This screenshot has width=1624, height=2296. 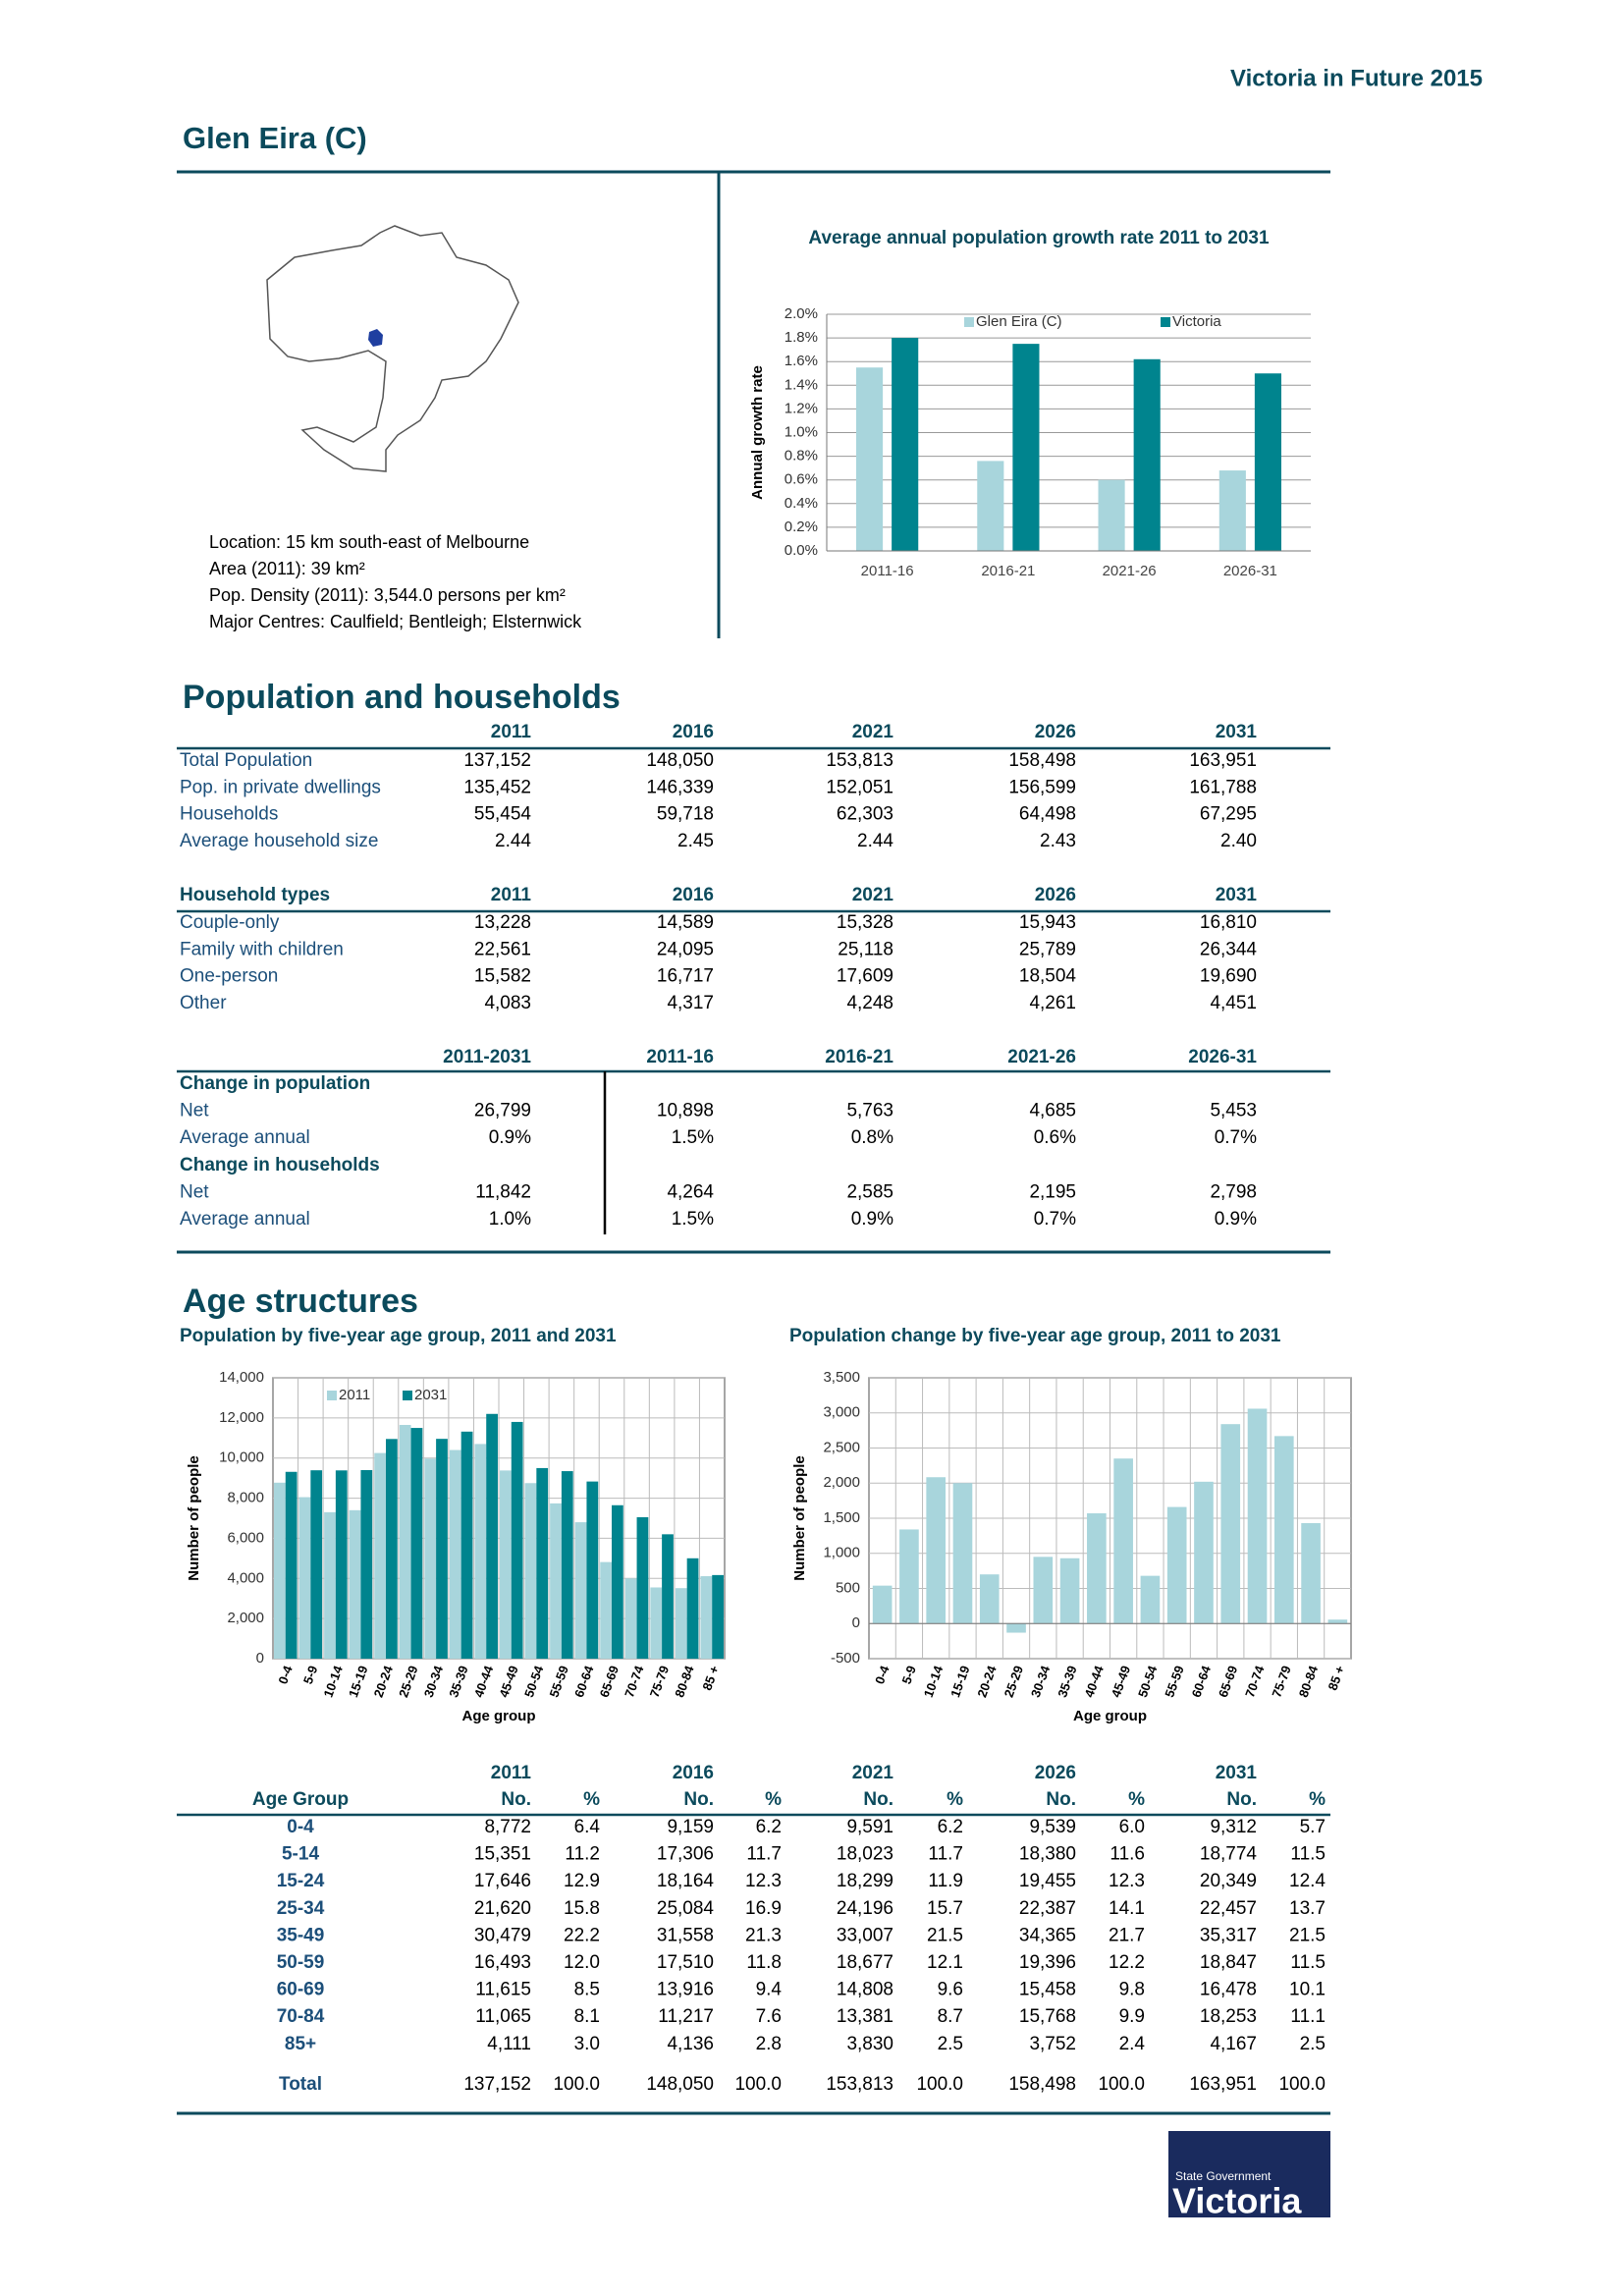 What do you see at coordinates (280, 1165) in the screenshot?
I see `group-title: Change in households` at bounding box center [280, 1165].